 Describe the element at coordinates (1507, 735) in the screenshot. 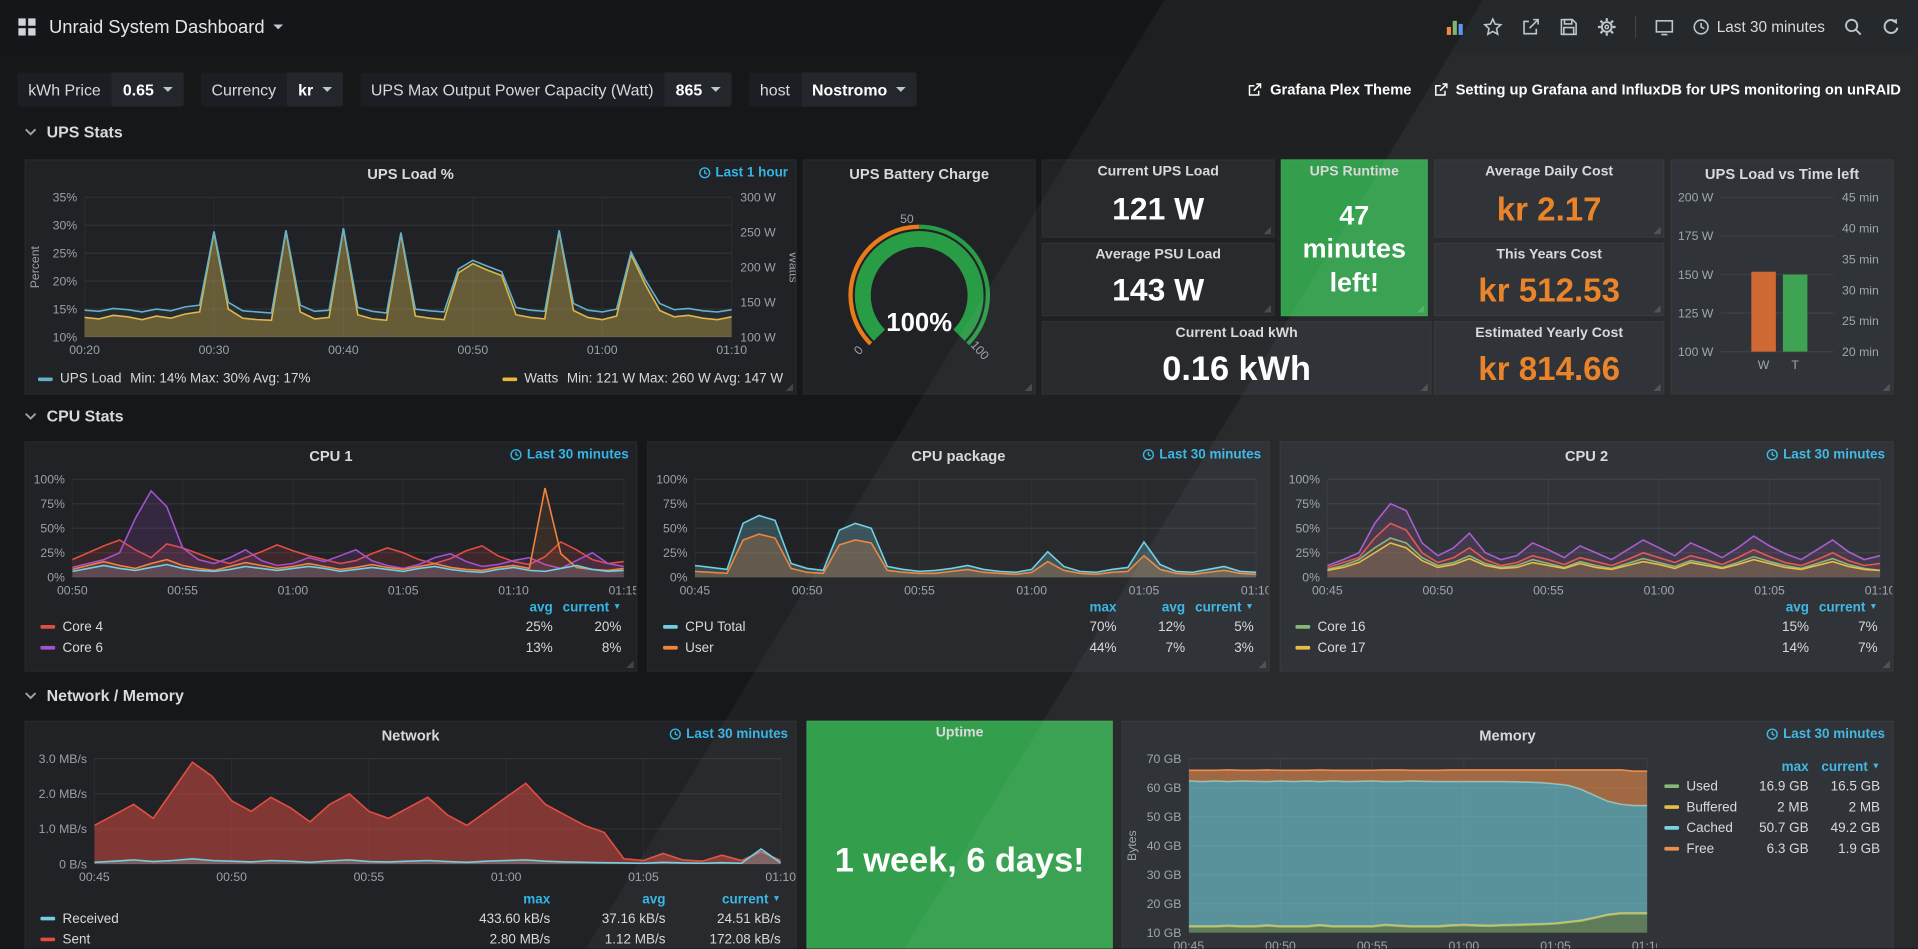

I see `panel-title: Memory` at that location.